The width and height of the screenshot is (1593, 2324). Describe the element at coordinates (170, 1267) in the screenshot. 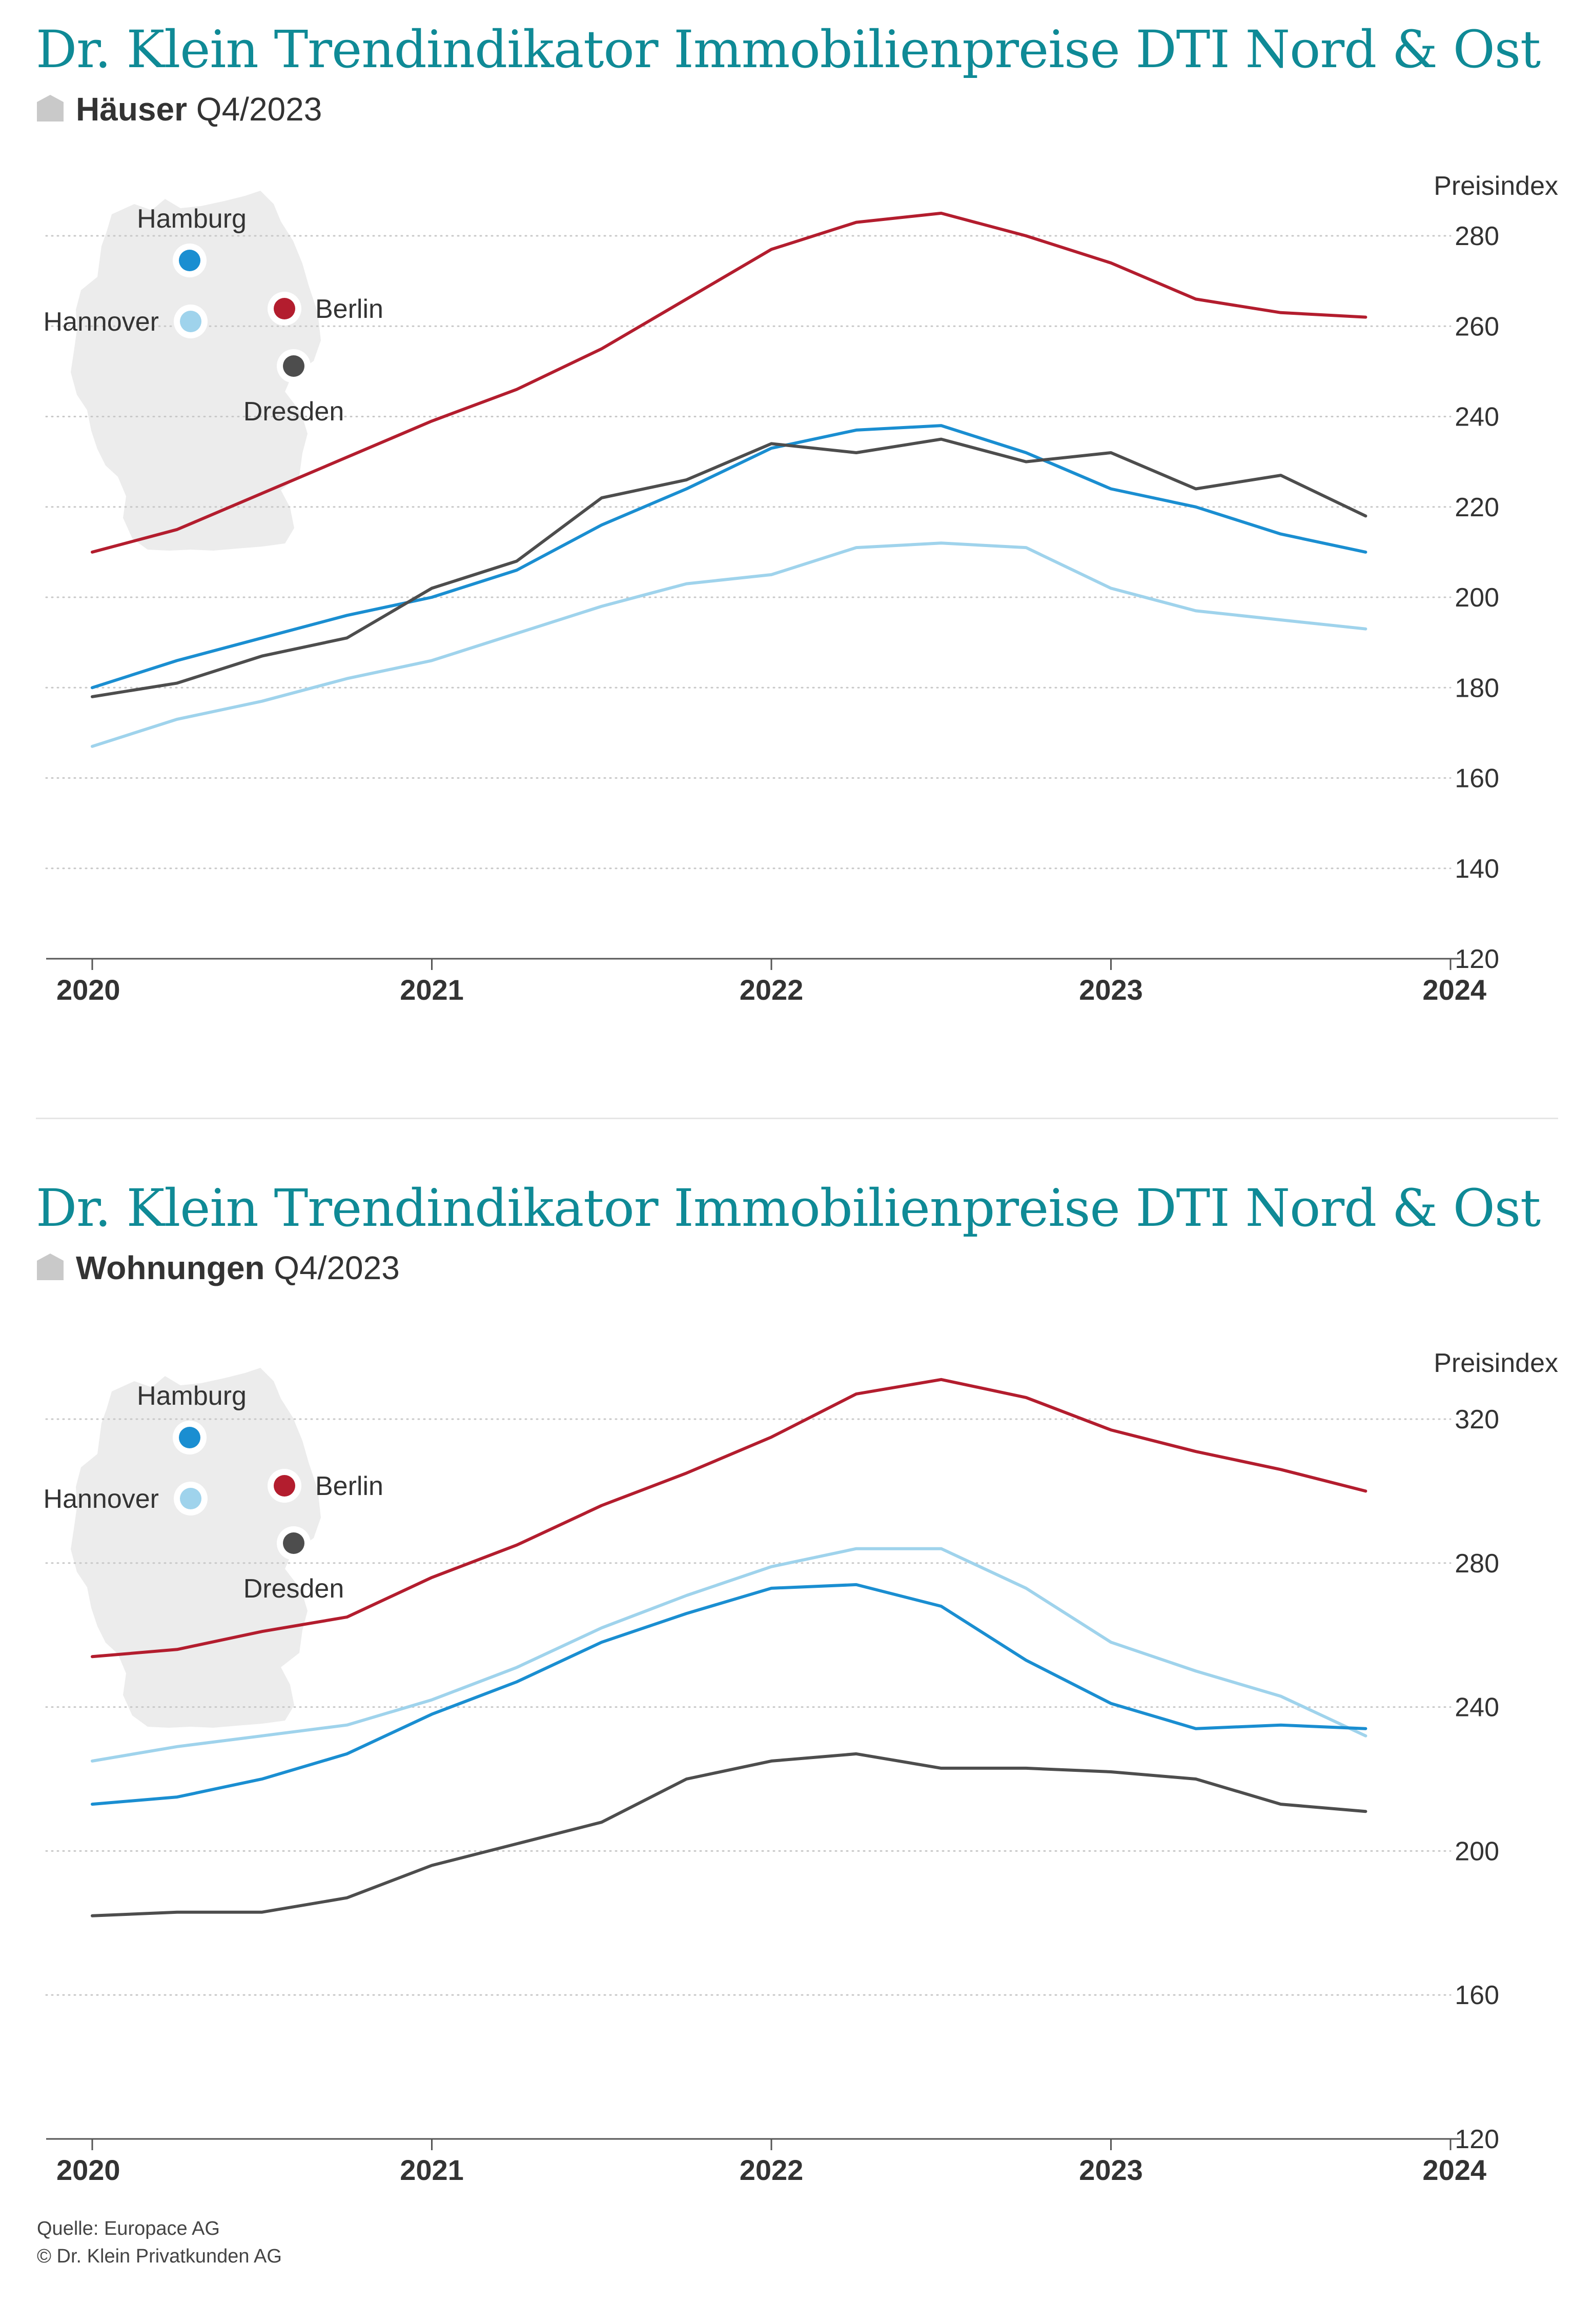

I see `subtitle-category: Wohnungen` at that location.